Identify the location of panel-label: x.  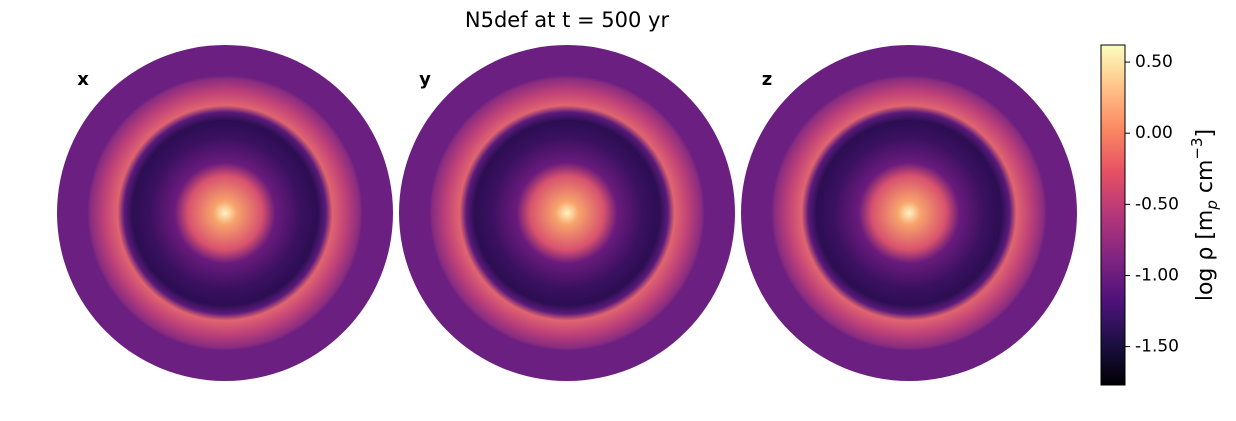
(83, 79).